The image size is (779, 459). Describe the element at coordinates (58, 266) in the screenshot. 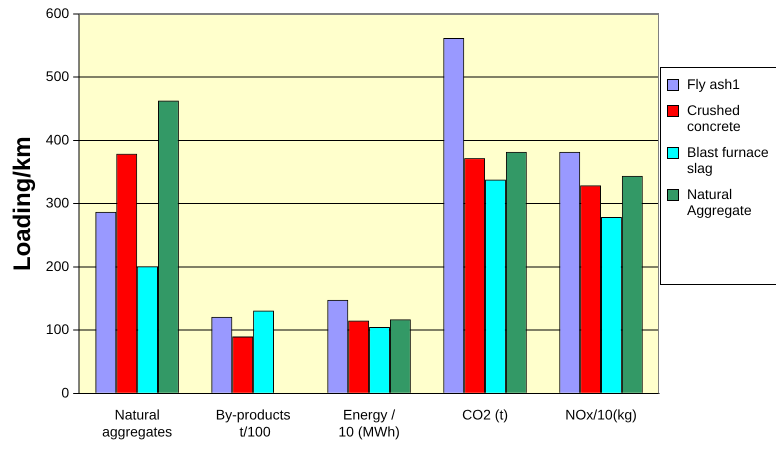

I see `y-tick-label: 200` at that location.